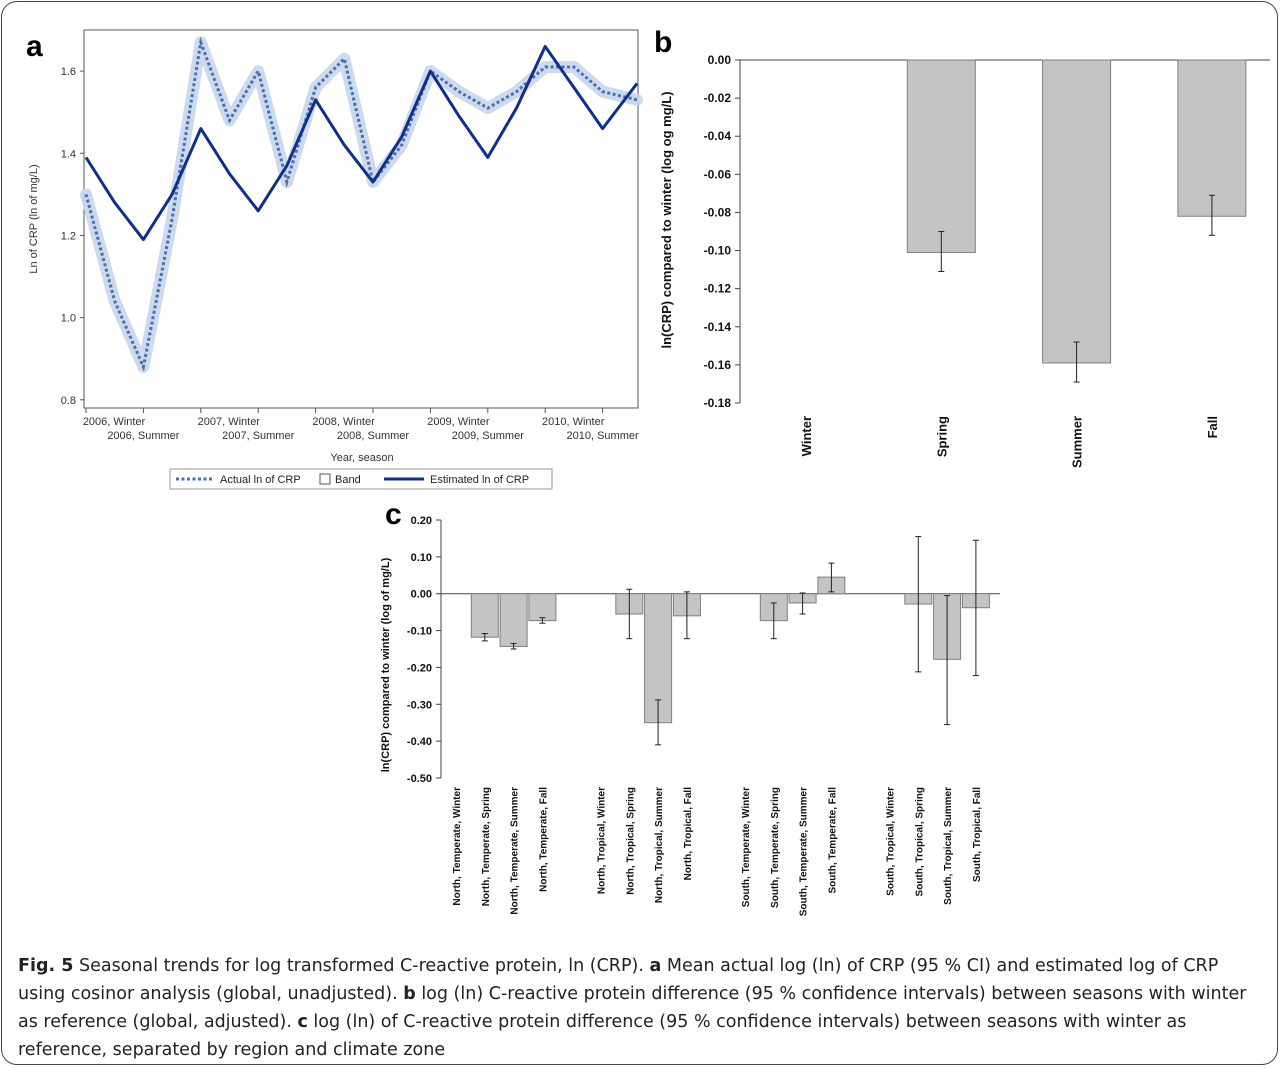 The image size is (1281, 1068). I want to click on chart-a-legend-box, so click(361, 479).